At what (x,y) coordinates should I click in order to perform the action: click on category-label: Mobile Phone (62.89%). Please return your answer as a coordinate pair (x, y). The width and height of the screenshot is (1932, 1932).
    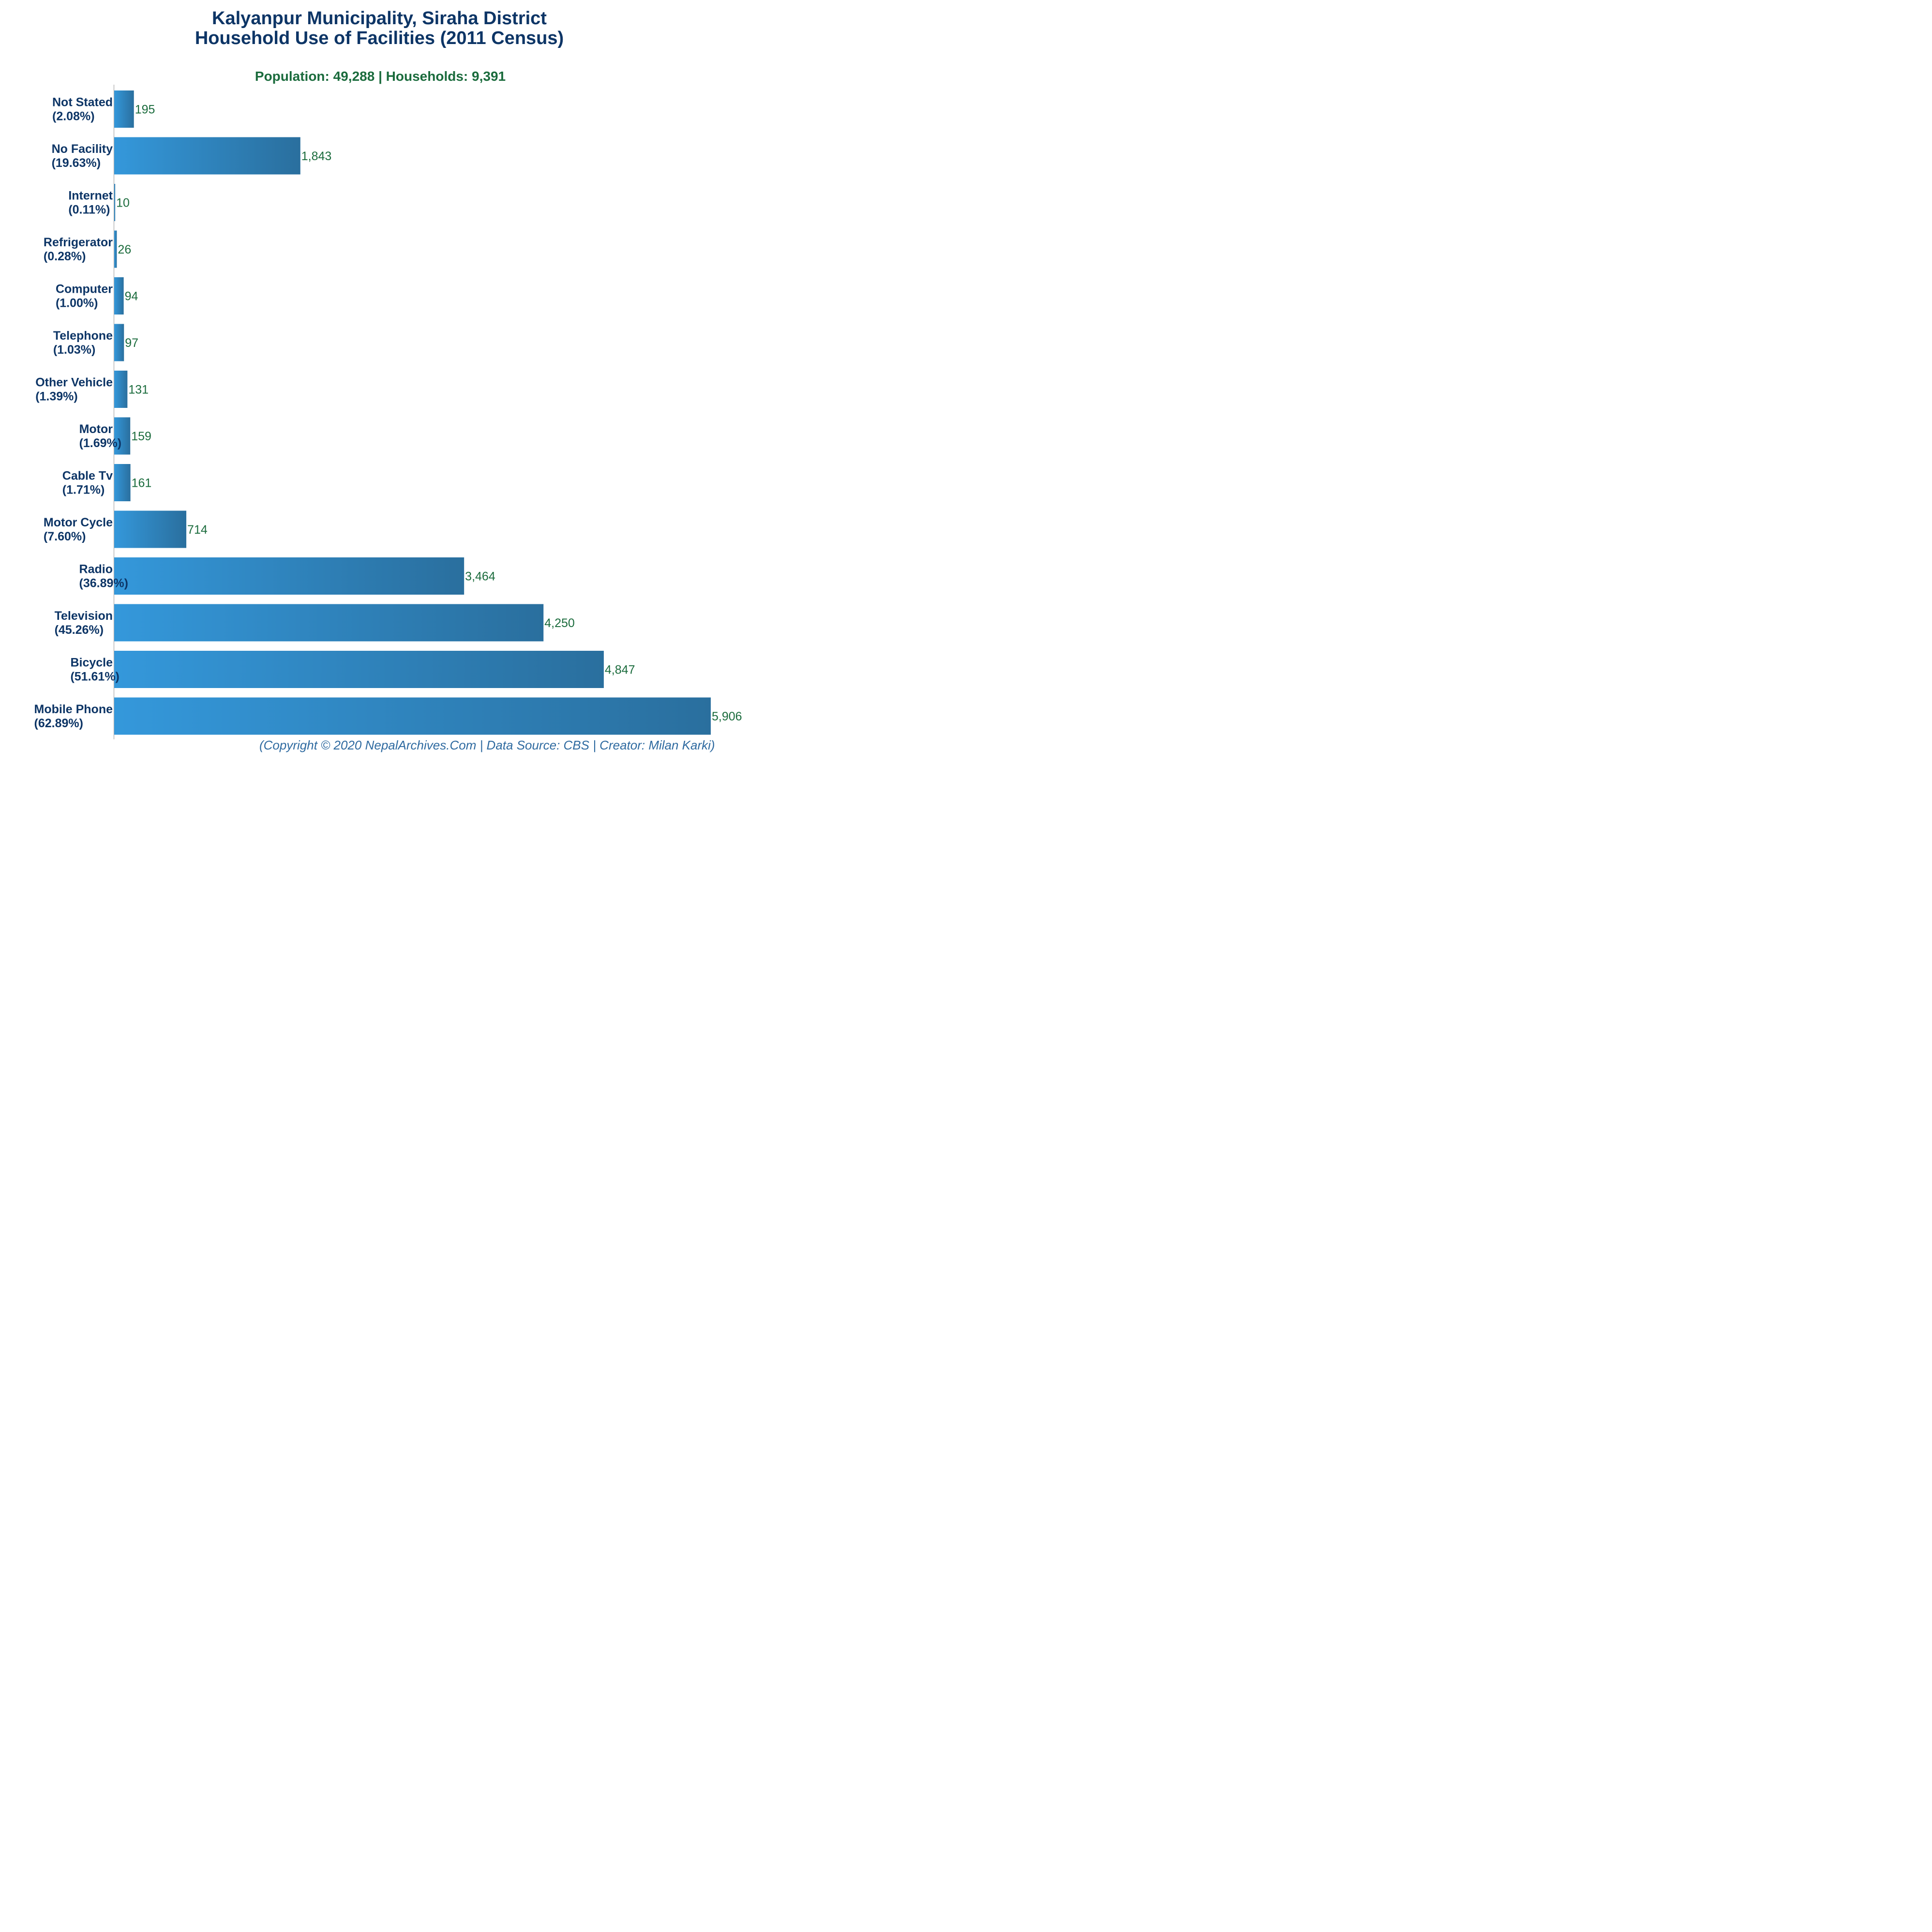
    Looking at the image, I should click on (73, 716).